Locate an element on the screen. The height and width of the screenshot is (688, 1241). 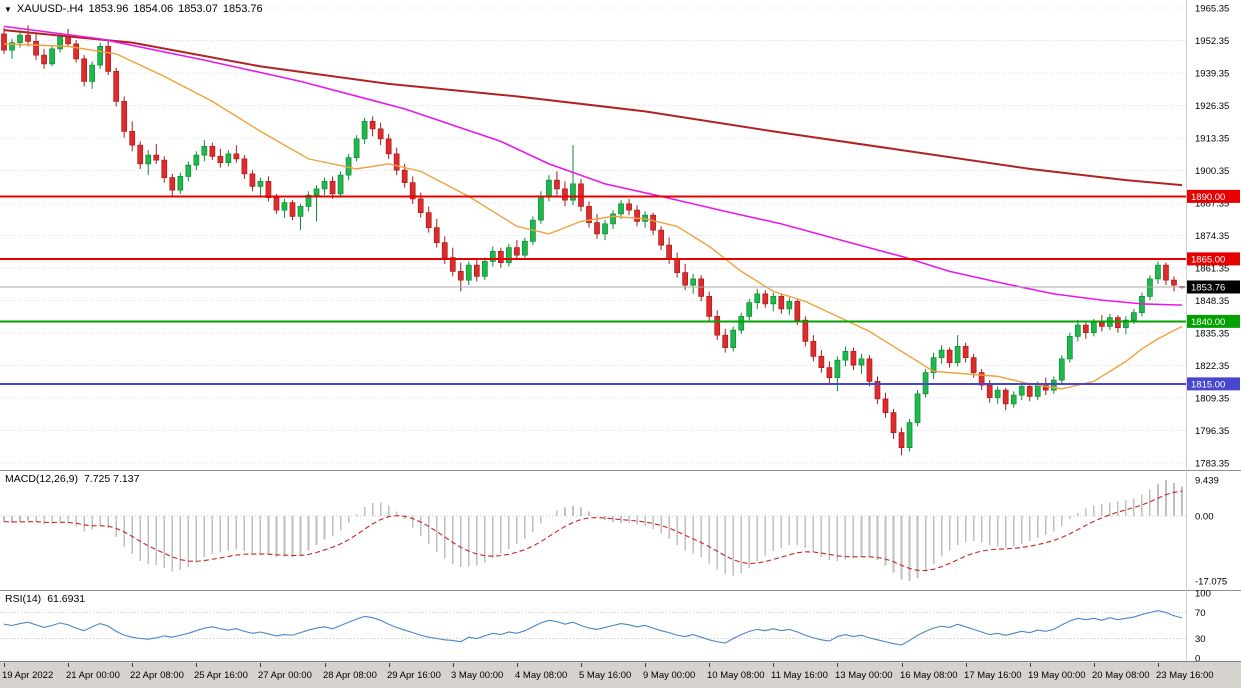
price-badge-1865.00: 1865.00 is located at coordinates (1213, 259).